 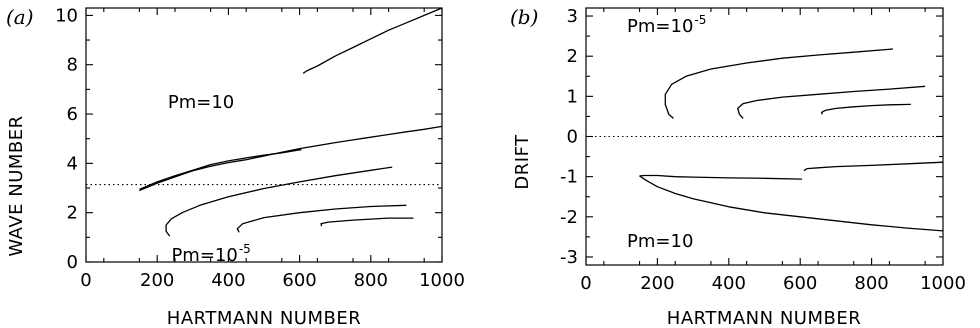 I want to click on panel-b-xtick-label: 400, so click(x=729, y=283).